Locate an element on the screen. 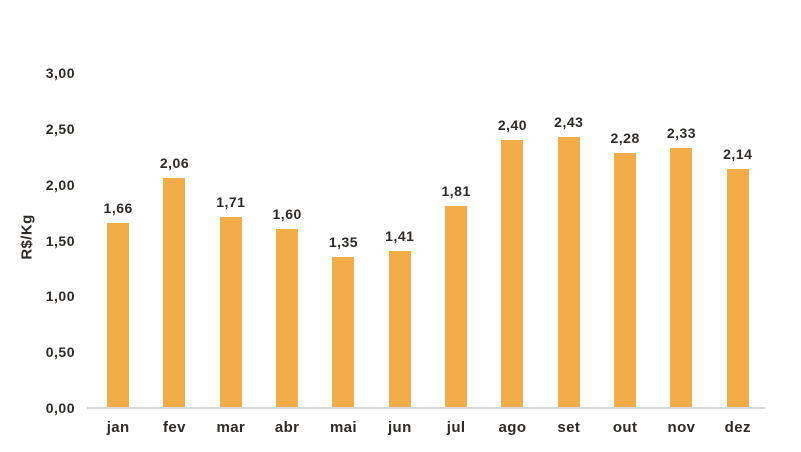 Image resolution: width=801 pixels, height=452 pixels. x-axis-line is located at coordinates (426, 408).